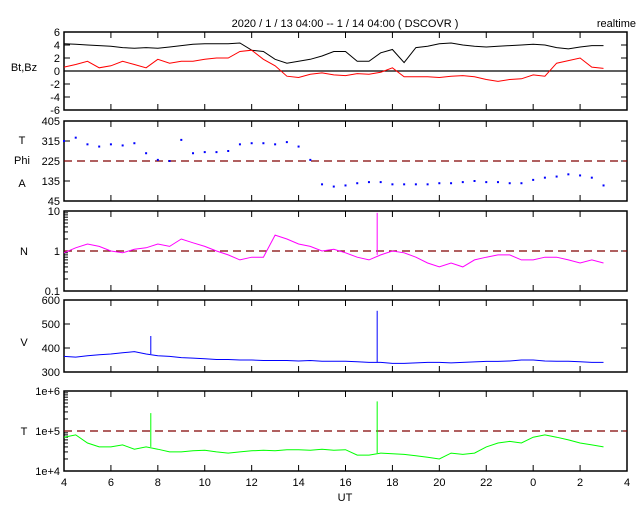 This screenshot has width=640, height=512. What do you see at coordinates (252, 483) in the screenshot?
I see `x-tick-label: 12` at bounding box center [252, 483].